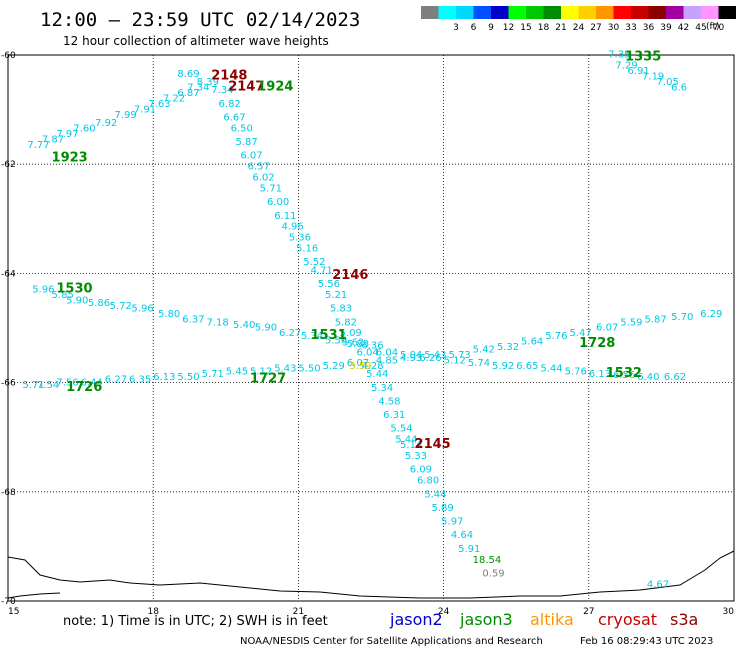  Describe the element at coordinates (474, 28) in the screenshot. I see `legend-label: 6` at that location.